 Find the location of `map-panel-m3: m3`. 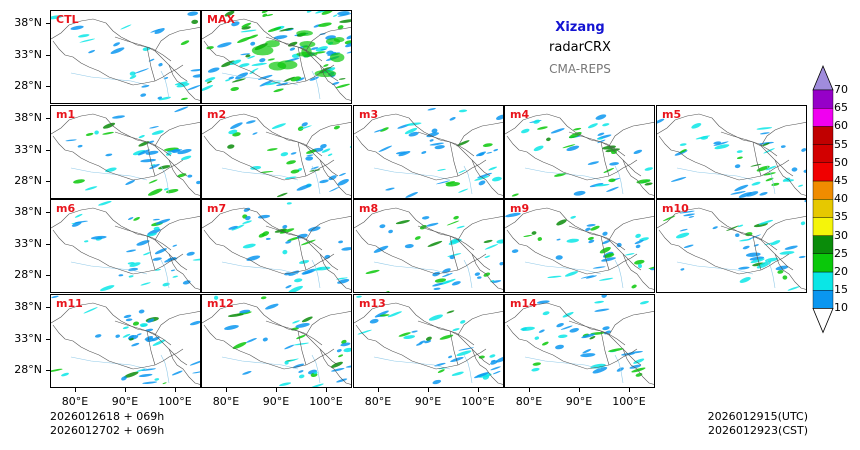

map-panel-m3: m3 is located at coordinates (428, 152).